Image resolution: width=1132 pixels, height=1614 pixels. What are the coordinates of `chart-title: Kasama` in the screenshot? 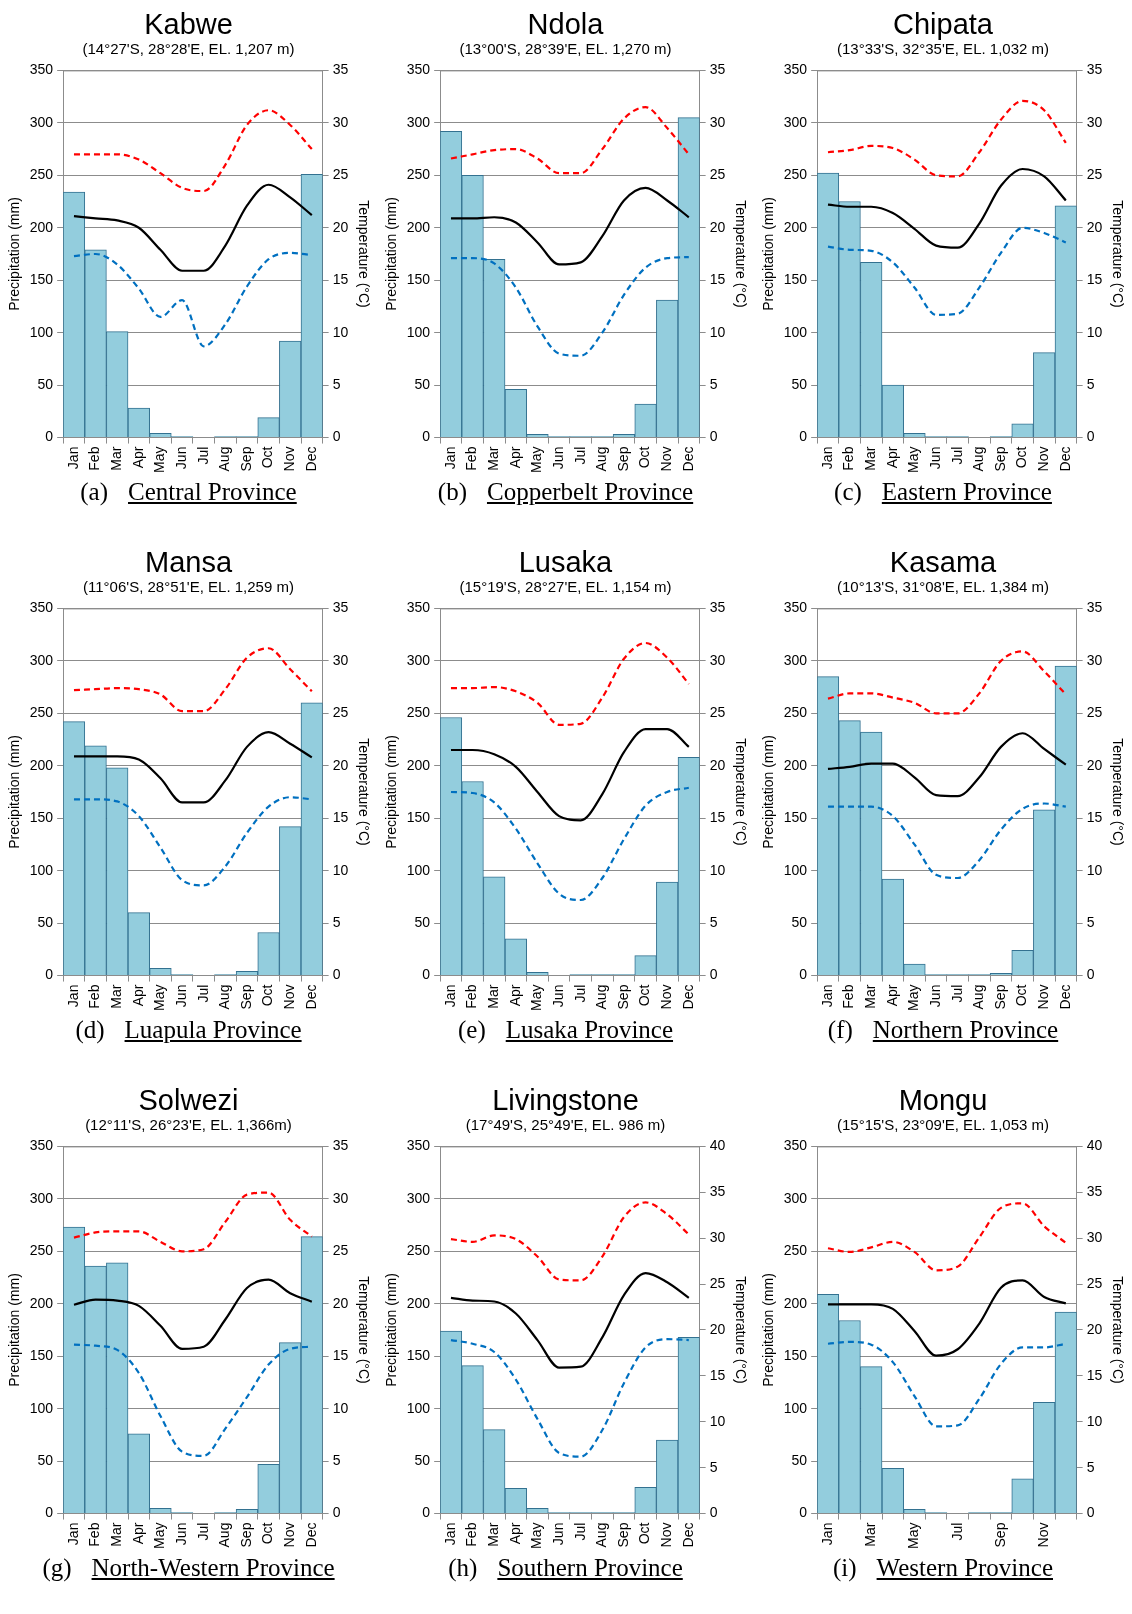 It's located at (943, 562).